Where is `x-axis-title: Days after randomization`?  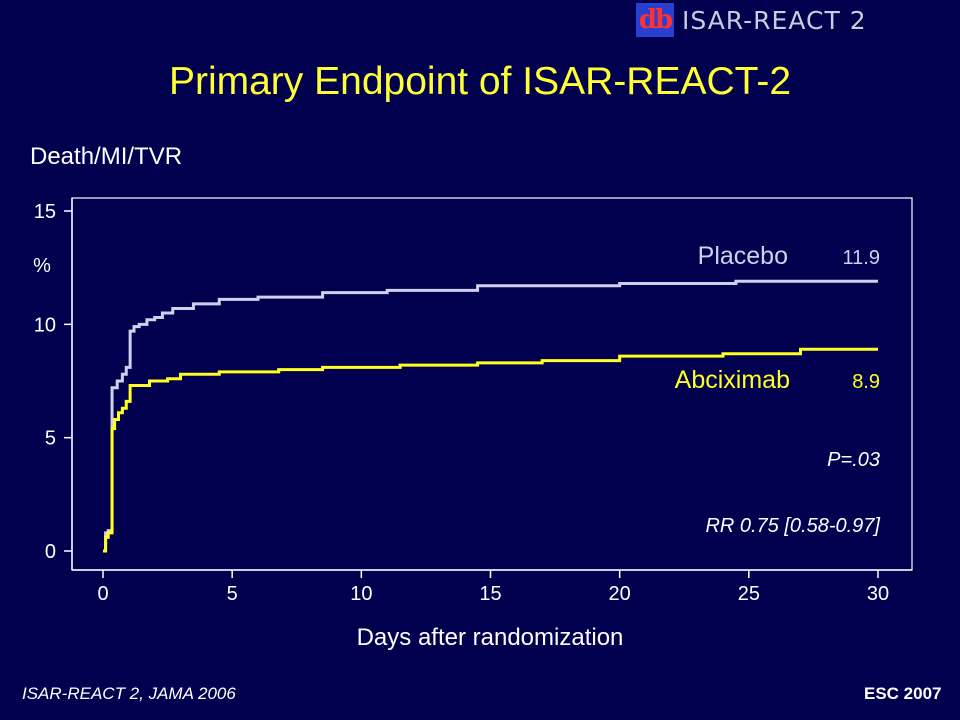
x-axis-title: Days after randomization is located at coordinates (490, 637).